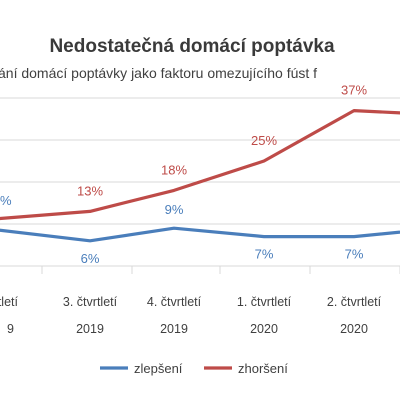 The height and width of the screenshot is (400, 400). What do you see at coordinates (264, 140) in the screenshot?
I see `data-label-zhoršení: 25%` at bounding box center [264, 140].